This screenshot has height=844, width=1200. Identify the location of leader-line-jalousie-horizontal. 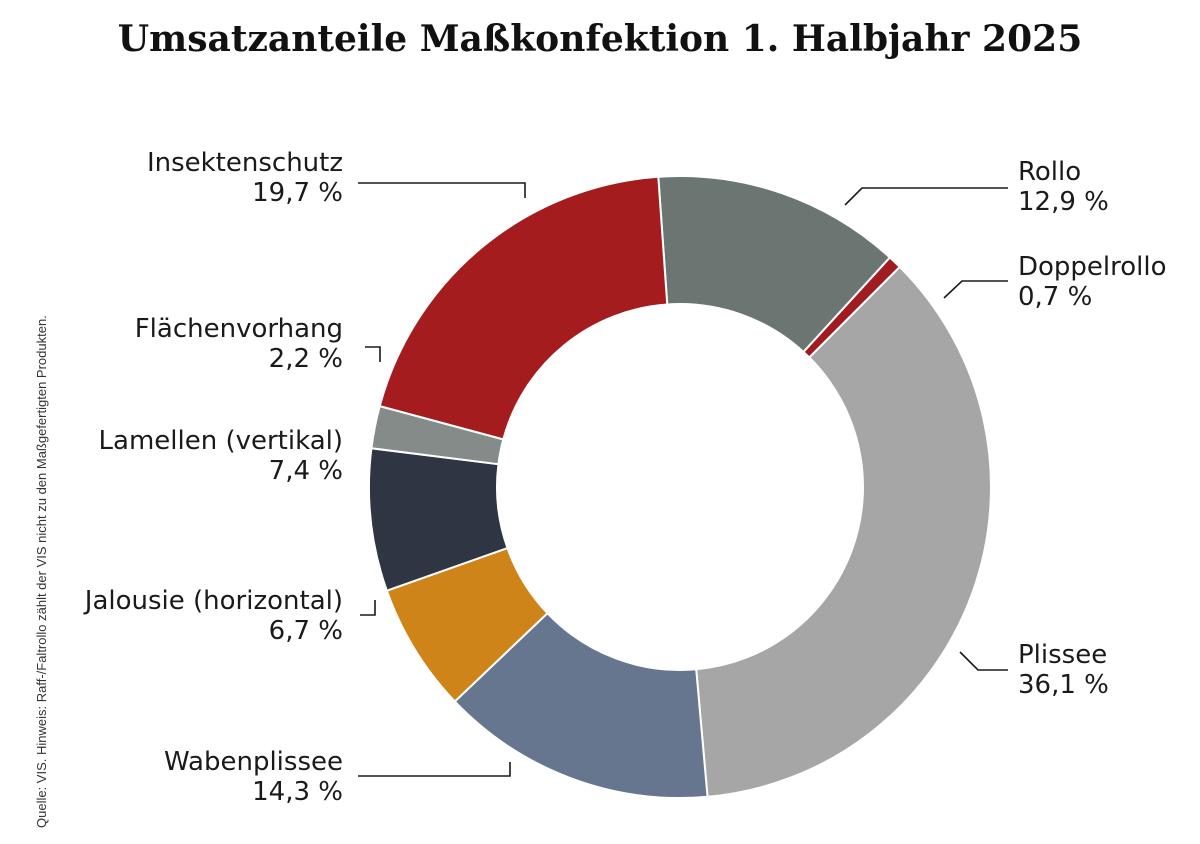
(368, 608).